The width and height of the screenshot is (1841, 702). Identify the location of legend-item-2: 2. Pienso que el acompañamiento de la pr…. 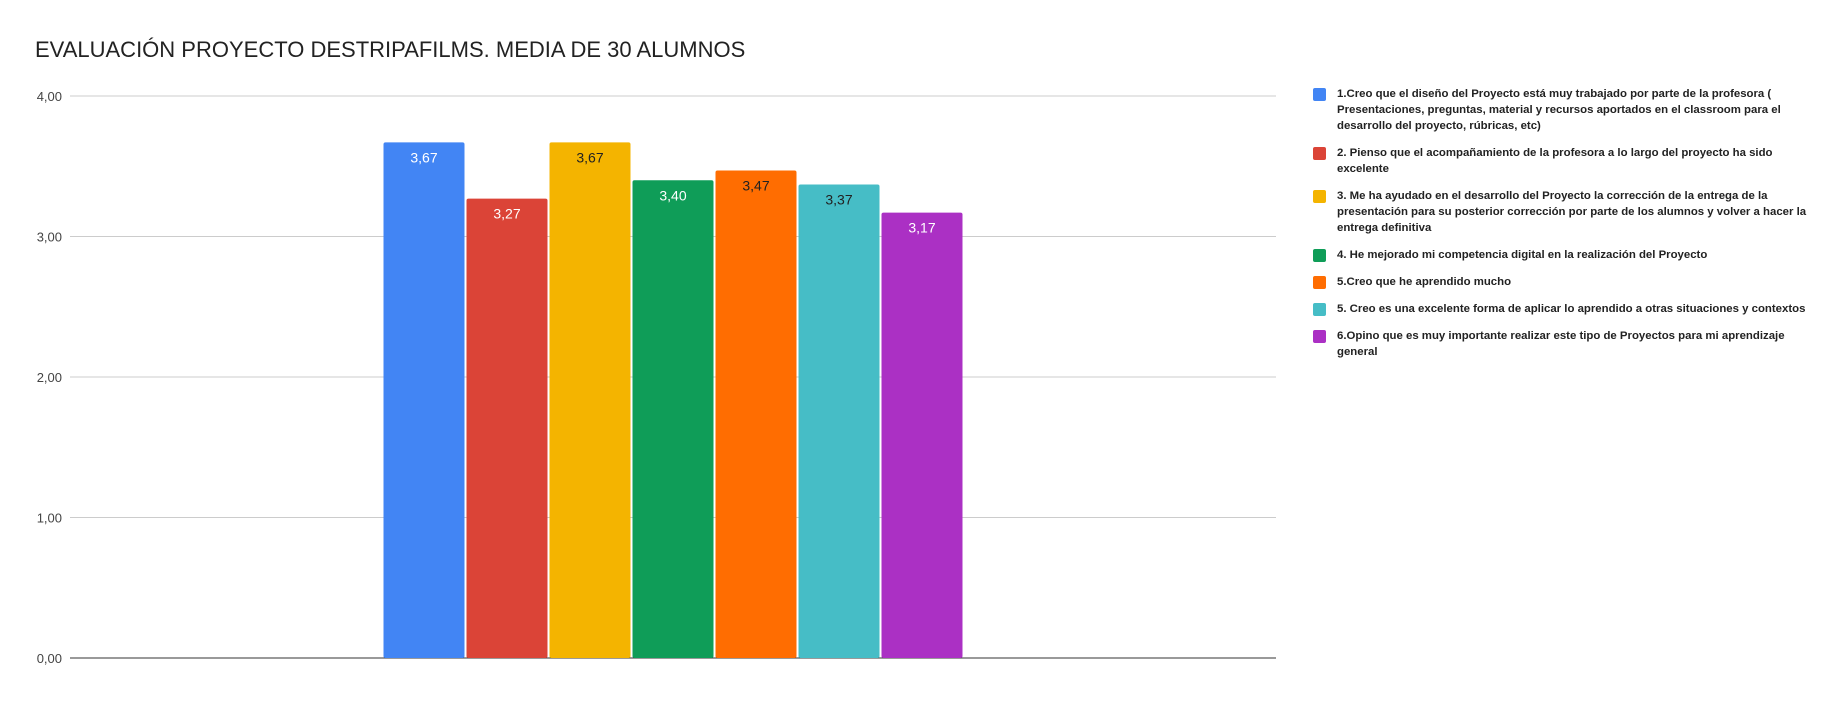
(1563, 161).